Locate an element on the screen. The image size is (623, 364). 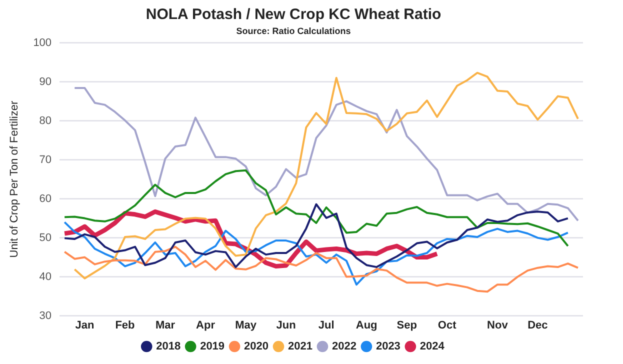
x-tick-label: May is located at coordinates (246, 325).